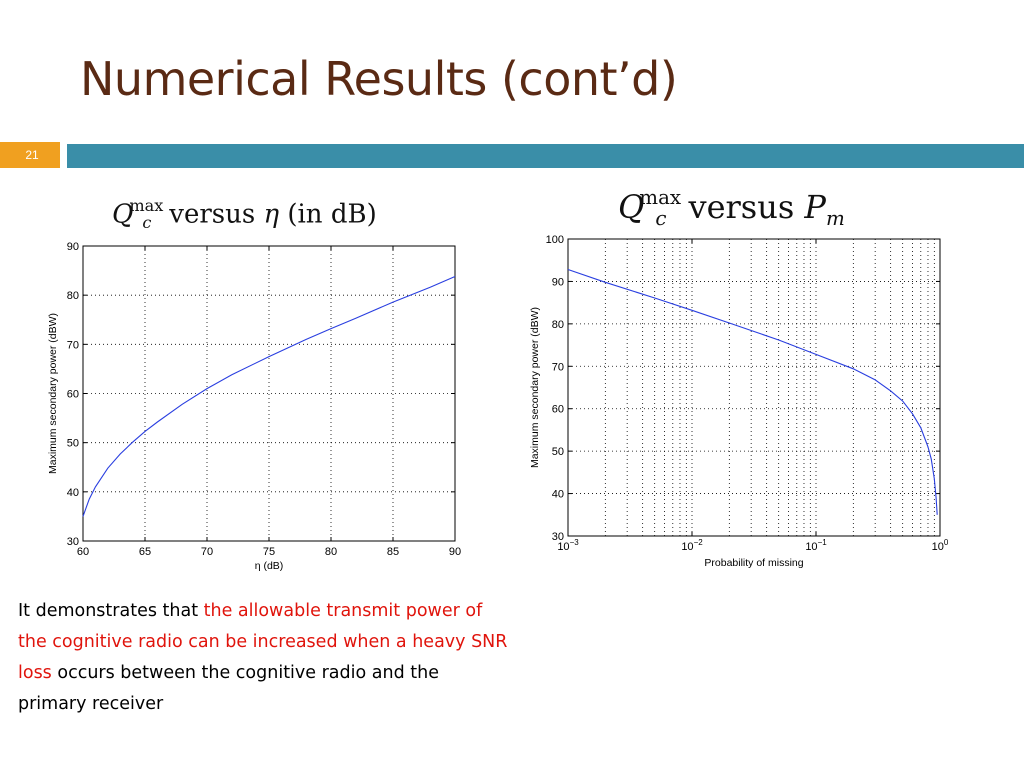  Describe the element at coordinates (940, 545) in the screenshot. I see `x-tick-label: 100` at that location.